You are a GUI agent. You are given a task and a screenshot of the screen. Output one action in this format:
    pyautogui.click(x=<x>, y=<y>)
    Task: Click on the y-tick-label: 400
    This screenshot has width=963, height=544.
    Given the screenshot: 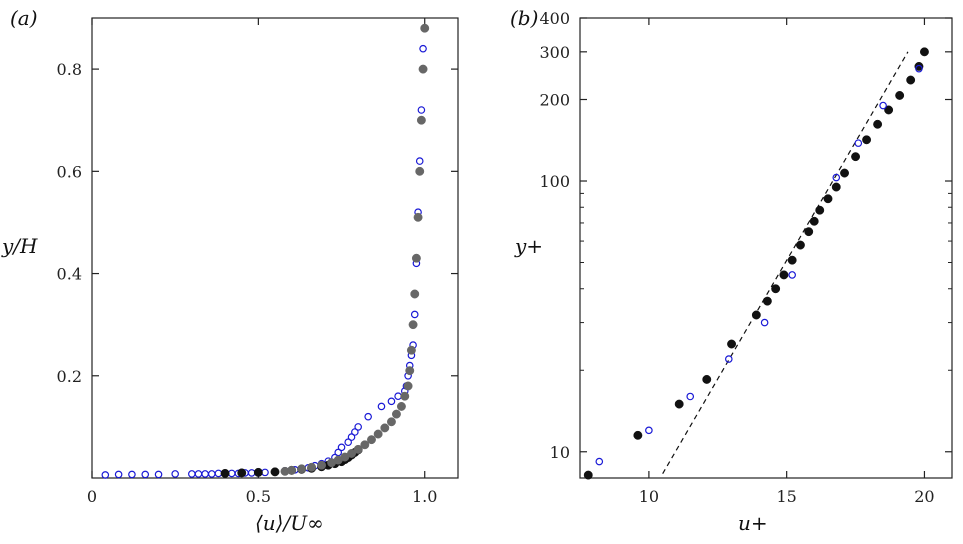 What is the action you would take?
    pyautogui.click(x=554, y=18)
    